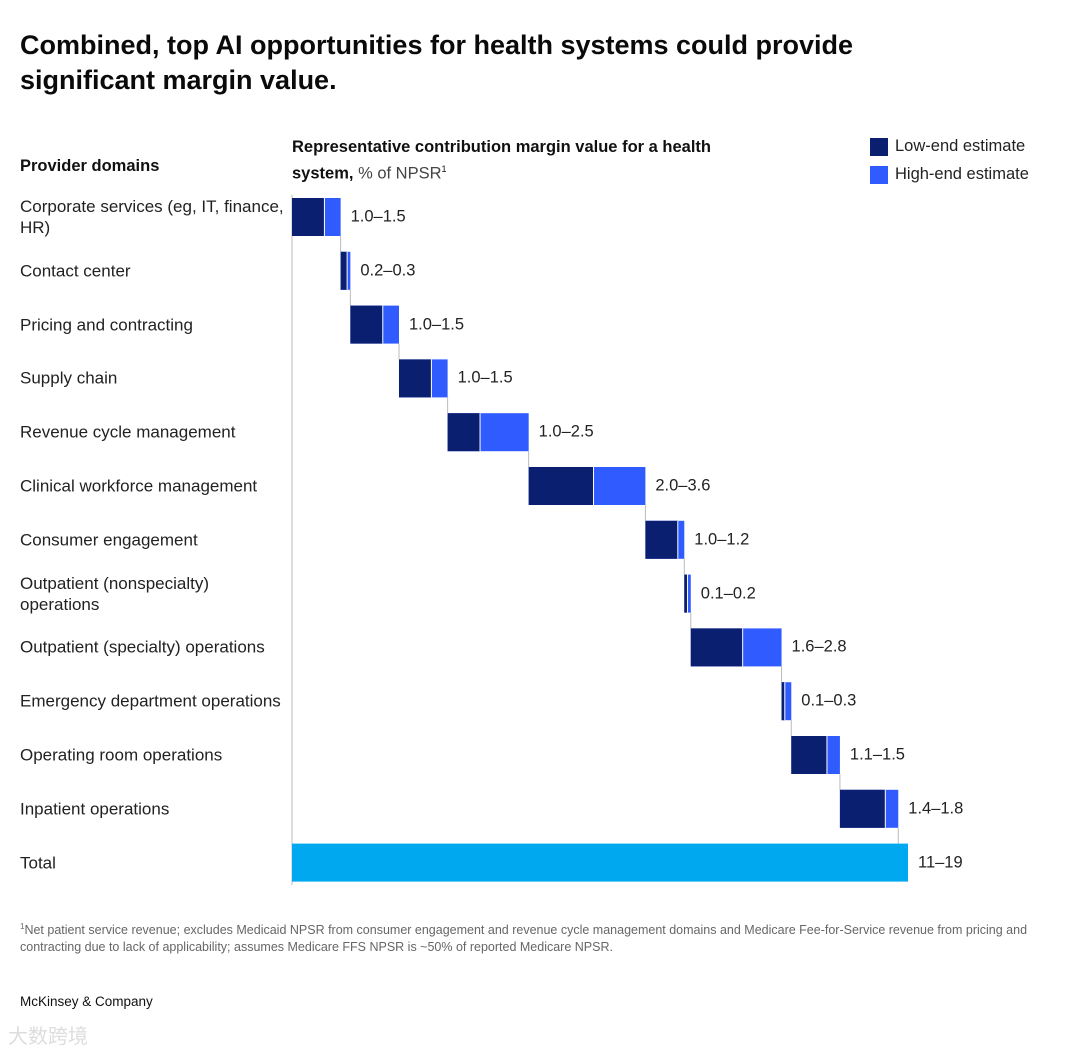 Image resolution: width=1080 pixels, height=1055 pixels. Describe the element at coordinates (95, 809) in the screenshot. I see `row-label: Inpatient operations` at that location.